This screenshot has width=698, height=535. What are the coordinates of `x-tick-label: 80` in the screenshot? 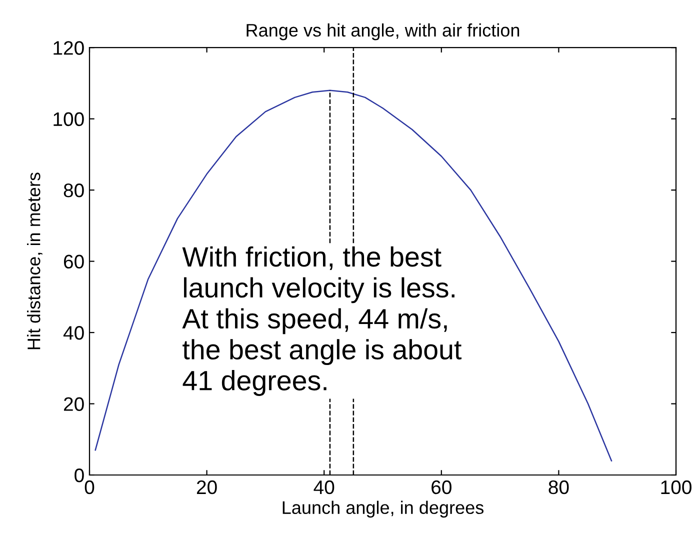 It's located at (558, 487).